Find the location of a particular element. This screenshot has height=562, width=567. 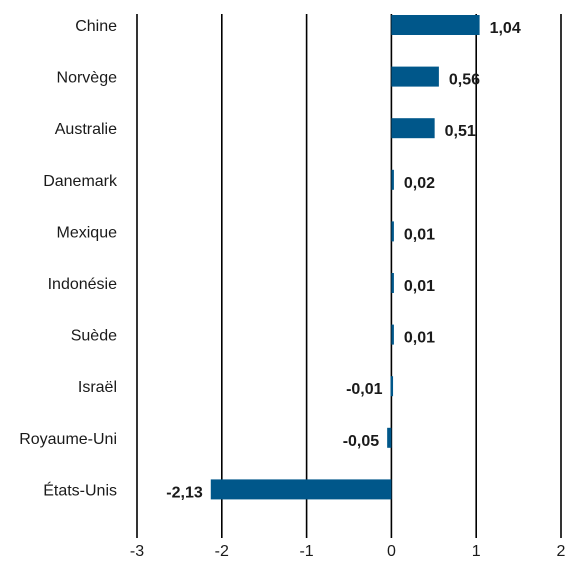

category-label: Royaume-Uni is located at coordinates (68, 439).